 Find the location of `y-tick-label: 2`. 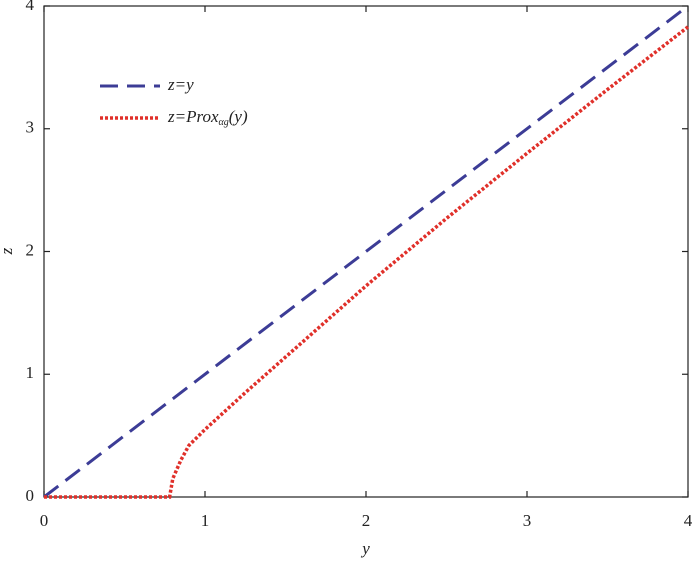

y-tick-label: 2 is located at coordinates (30, 249).